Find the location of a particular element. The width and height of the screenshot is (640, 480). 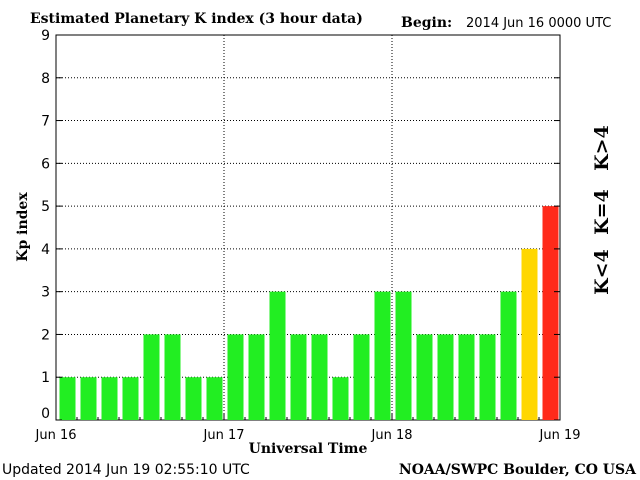

y-tick-label: 9 is located at coordinates (45, 36).